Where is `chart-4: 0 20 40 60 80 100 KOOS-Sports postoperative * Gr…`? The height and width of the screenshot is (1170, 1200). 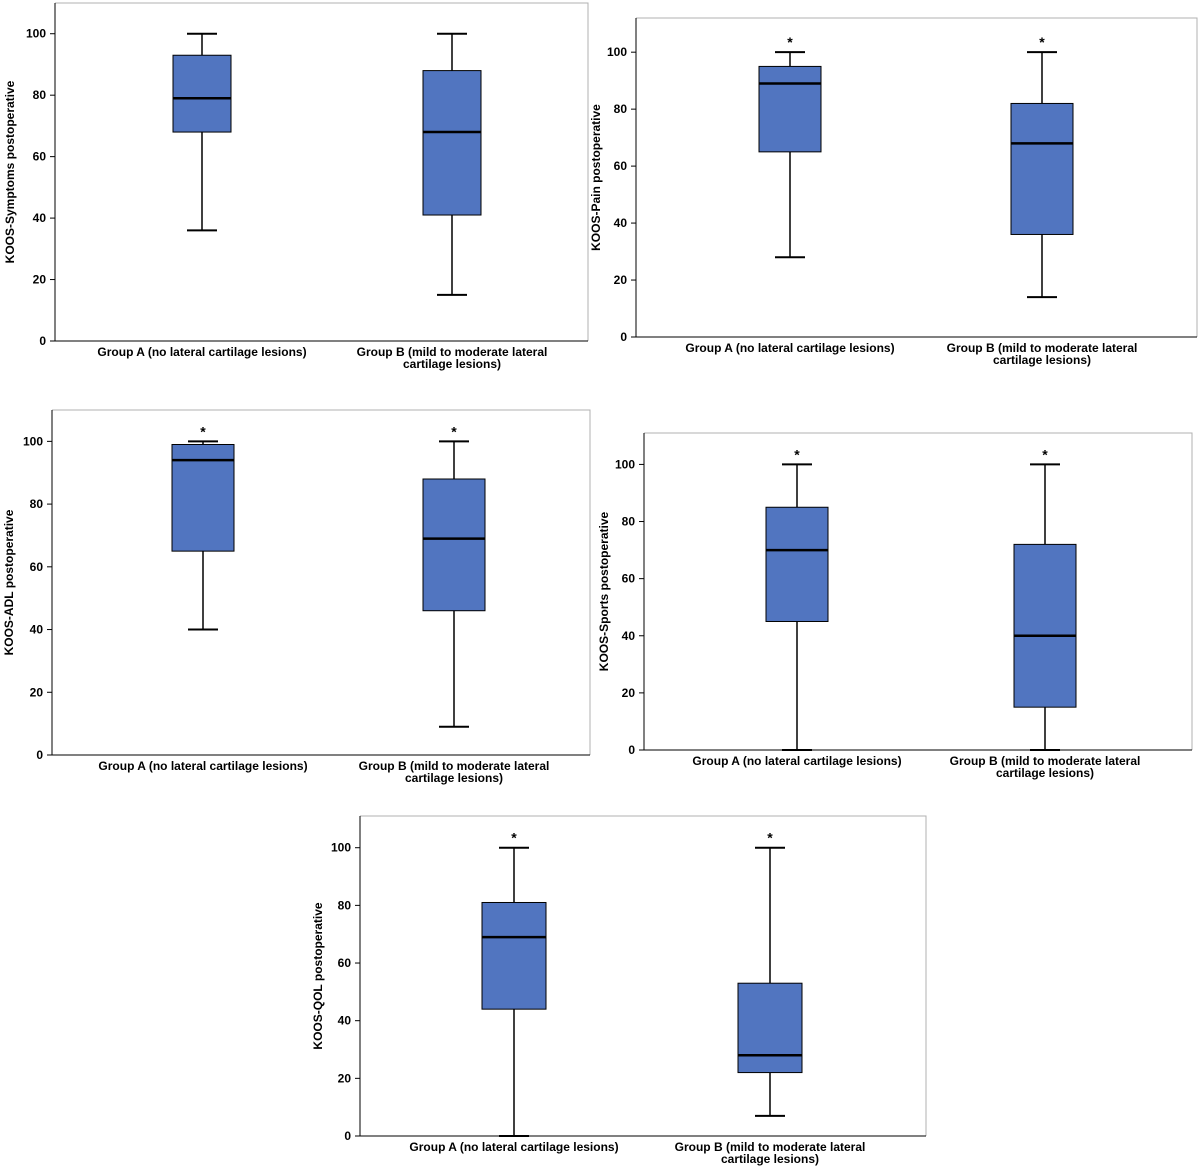 chart-4: 0 20 40 60 80 100 KOOS-Sports postoperative * Gr… is located at coordinates (895, 606).